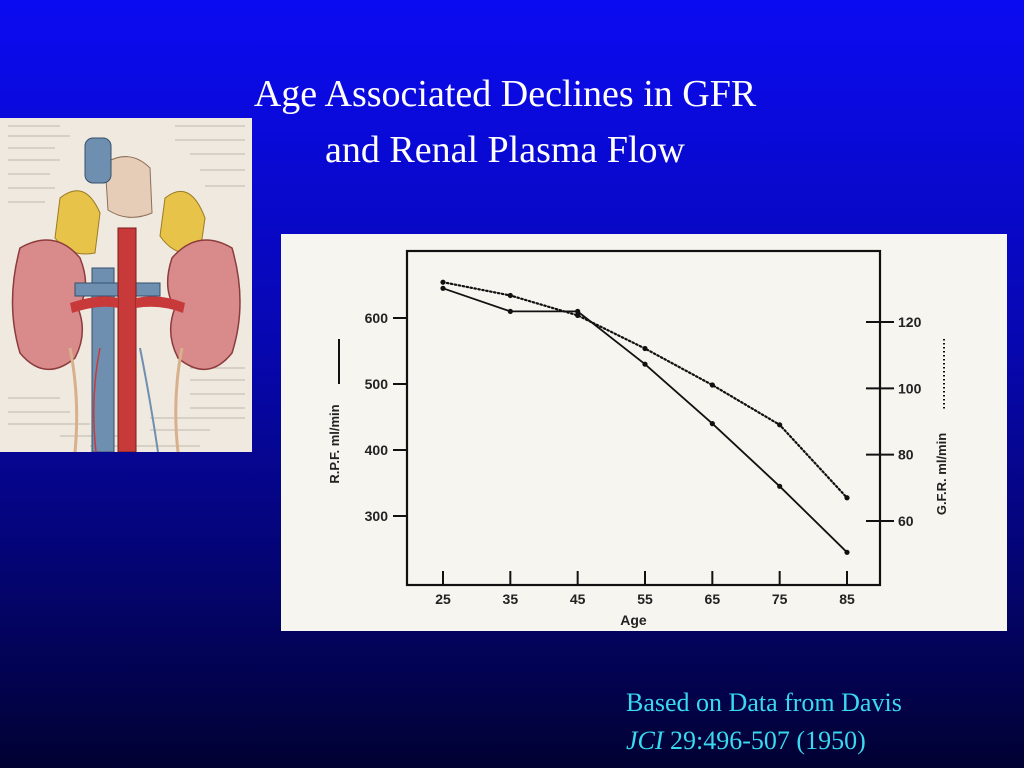  I want to click on right-tick-label: 80, so click(906, 455).